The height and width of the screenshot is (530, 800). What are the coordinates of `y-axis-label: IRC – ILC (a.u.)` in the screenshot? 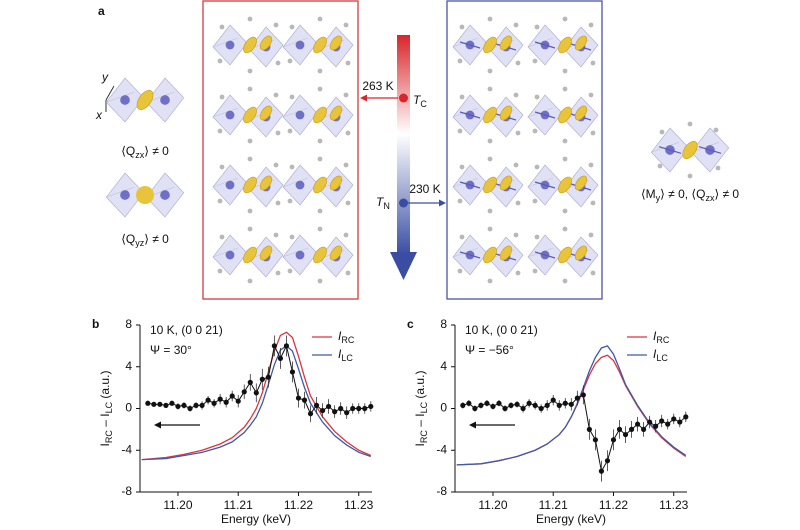 It's located at (106, 409).